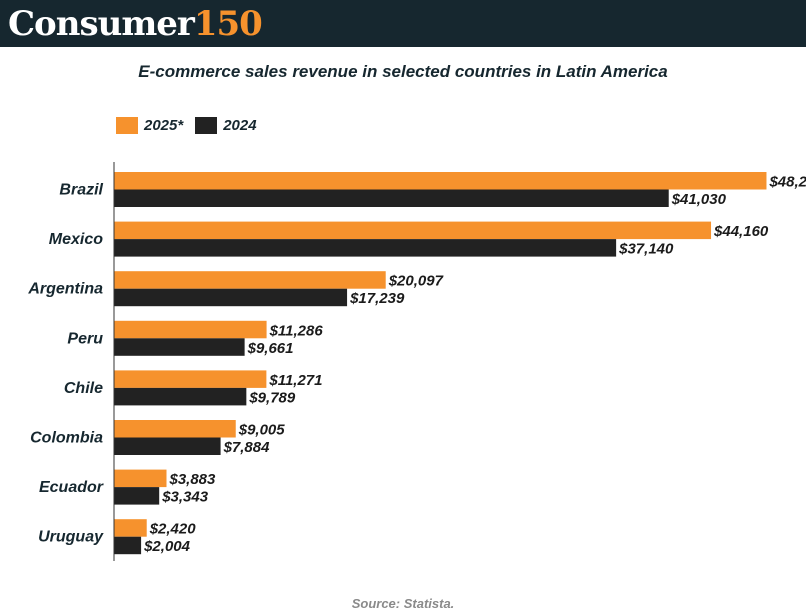 Image resolution: width=806 pixels, height=613 pixels. What do you see at coordinates (167, 446) in the screenshot?
I see `bar-colombia-2024` at bounding box center [167, 446].